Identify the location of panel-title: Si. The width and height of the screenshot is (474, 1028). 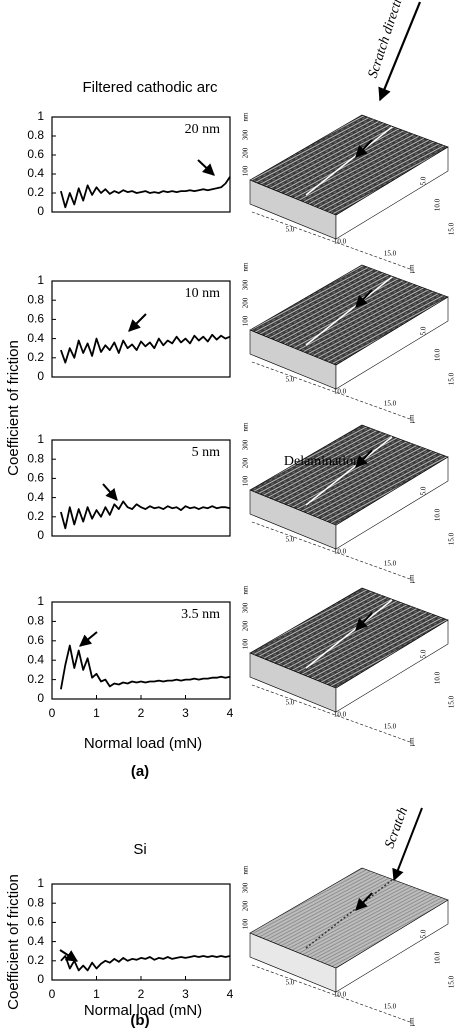
(139, 849).